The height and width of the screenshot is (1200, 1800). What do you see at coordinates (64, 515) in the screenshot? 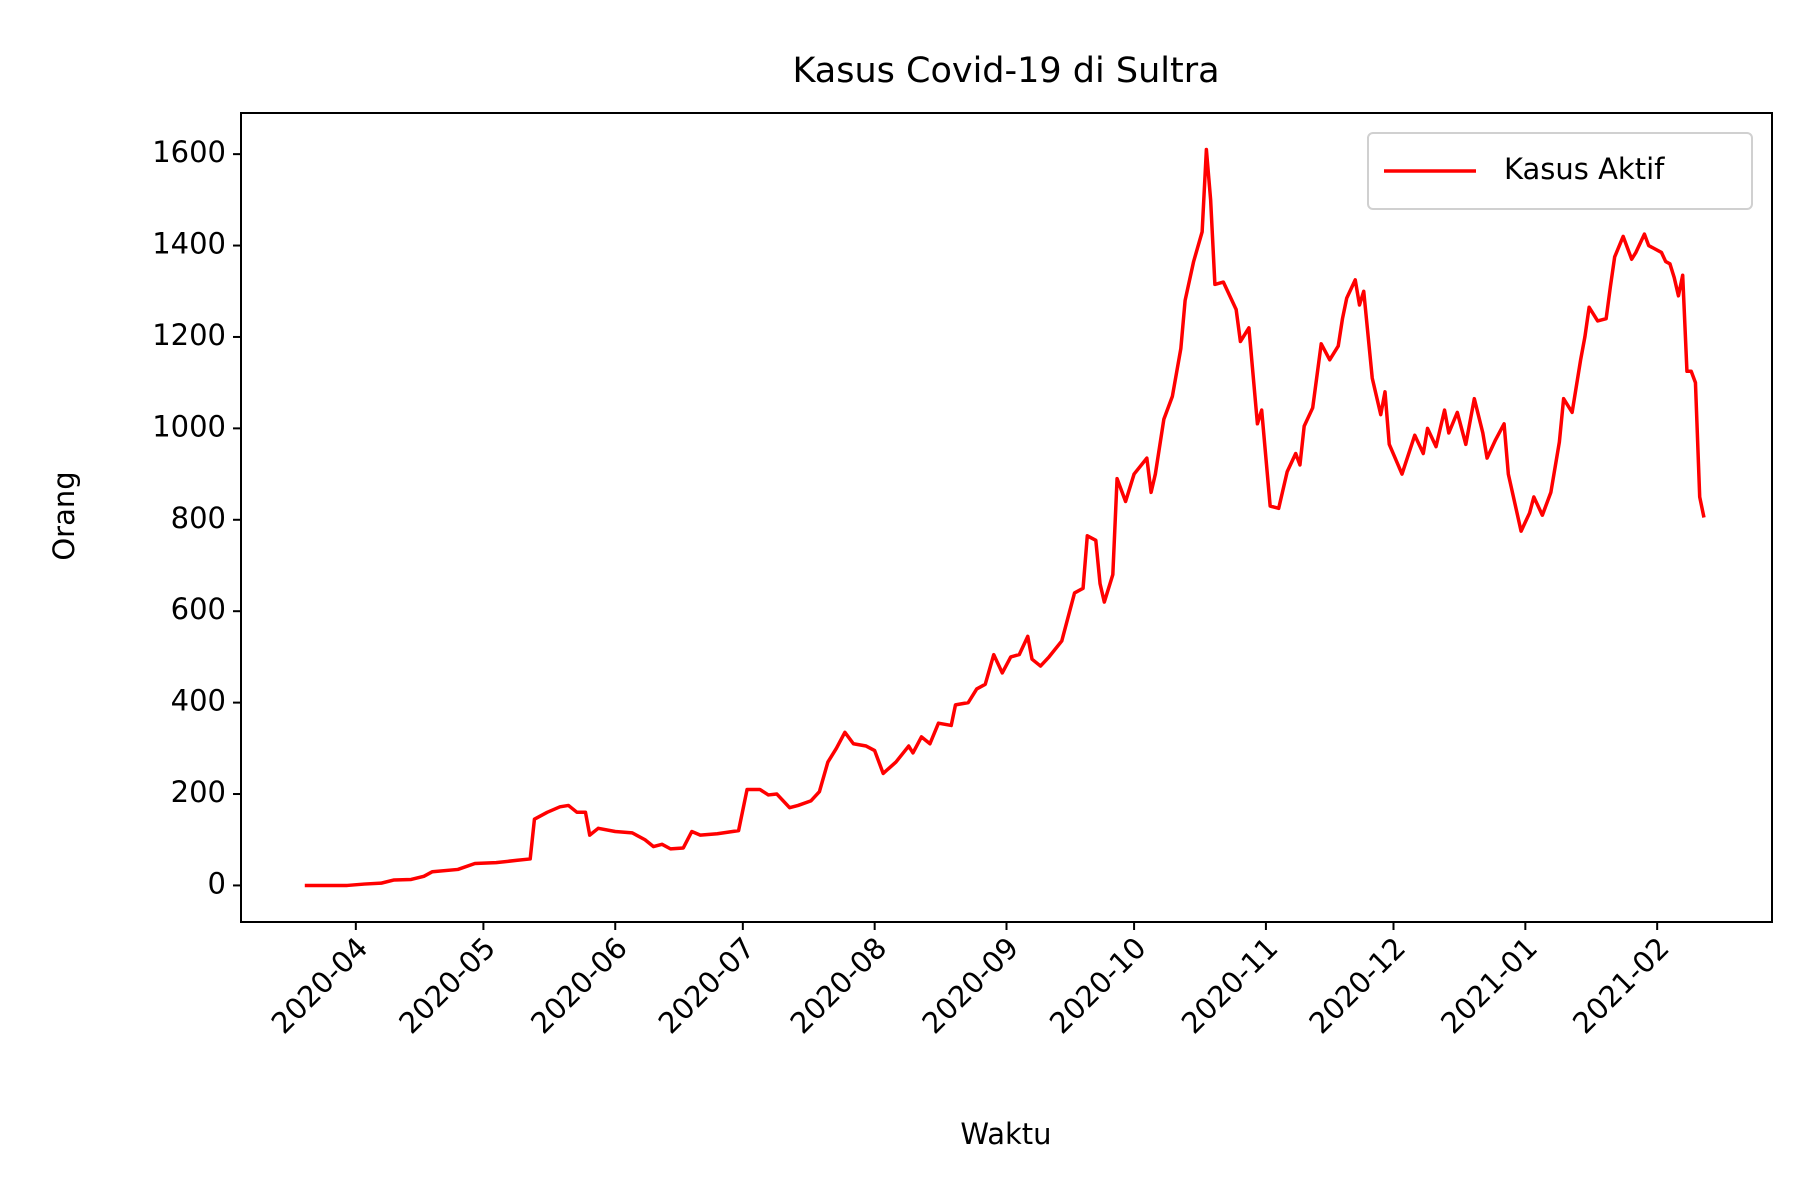
I see `y-axis-label: Orang` at bounding box center [64, 515].